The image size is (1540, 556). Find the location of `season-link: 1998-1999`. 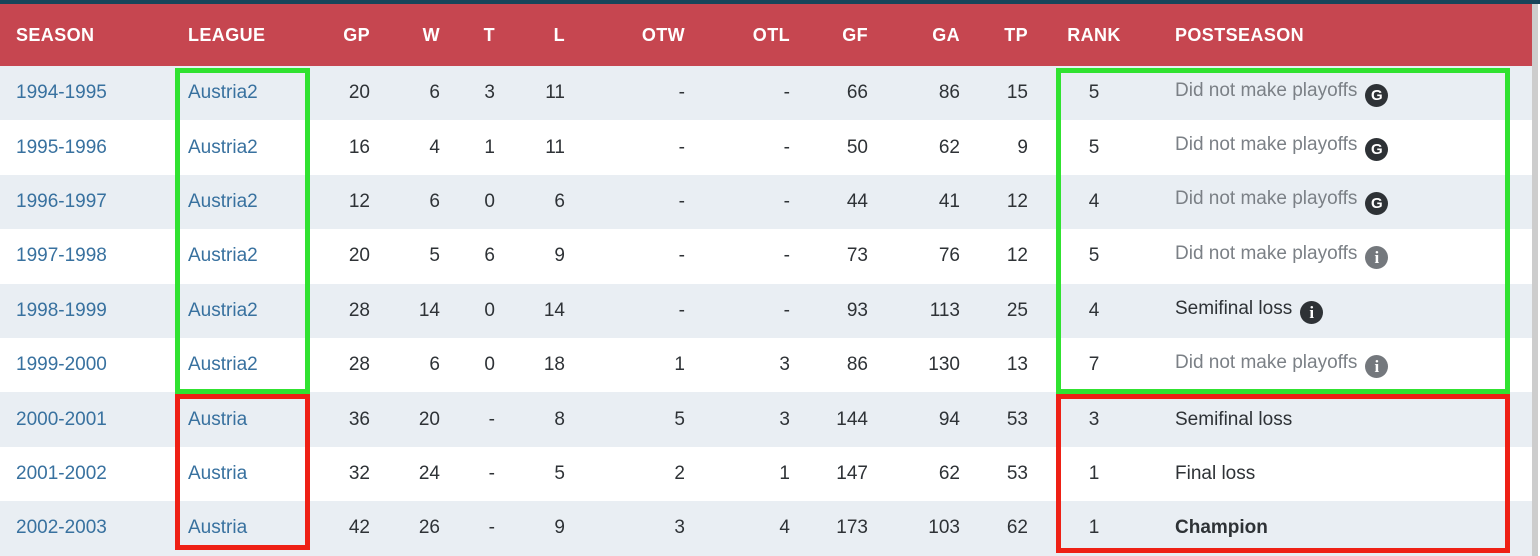

season-link: 1998-1999 is located at coordinates (61, 310).